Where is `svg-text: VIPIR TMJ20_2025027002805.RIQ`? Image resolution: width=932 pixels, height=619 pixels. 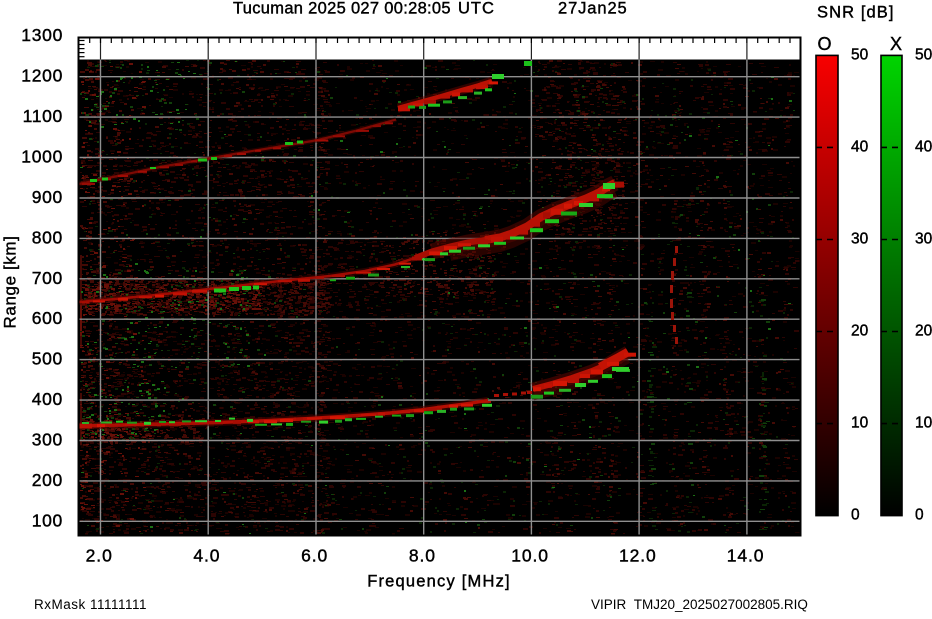
svg-text: VIPIR TMJ20_2025027002805.RIQ is located at coordinates (699, 604).